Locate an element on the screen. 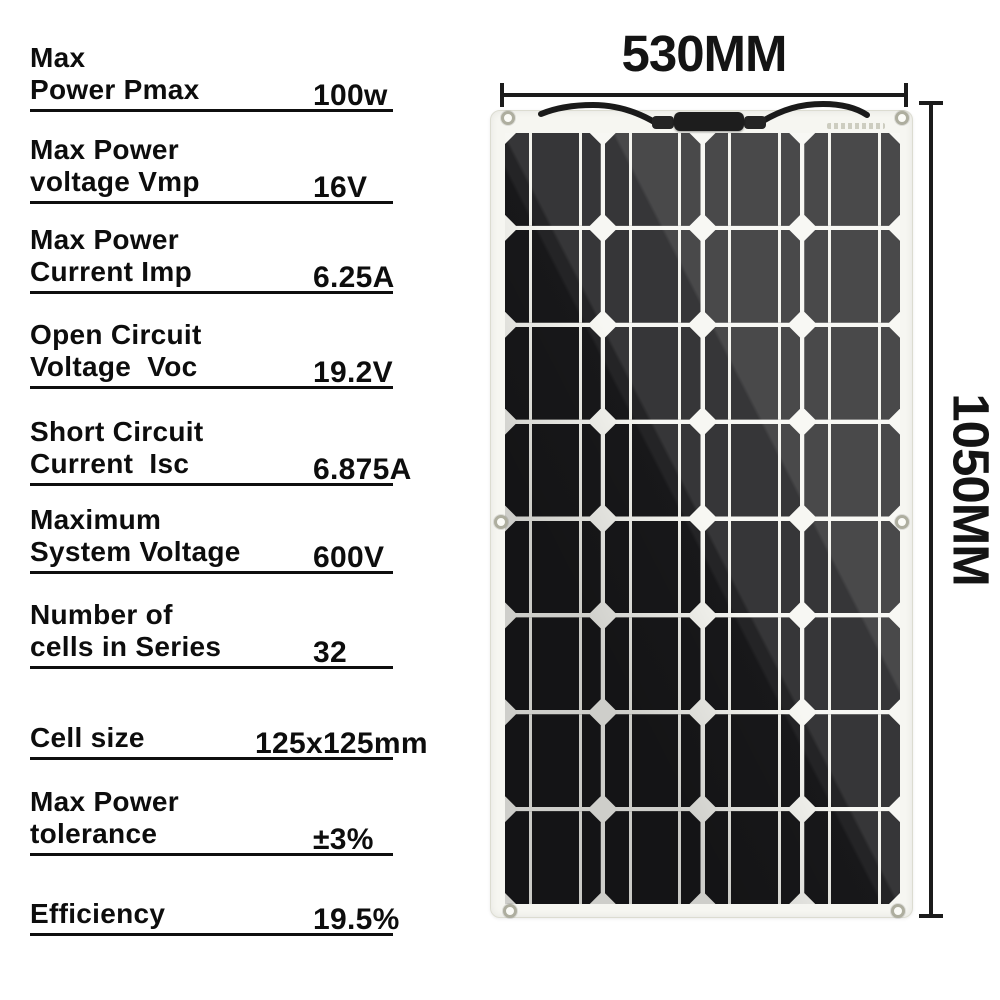 Image resolution: width=1000 pixels, height=1000 pixels. spec-label: Short Circuit Current Isc is located at coordinates (117, 447).